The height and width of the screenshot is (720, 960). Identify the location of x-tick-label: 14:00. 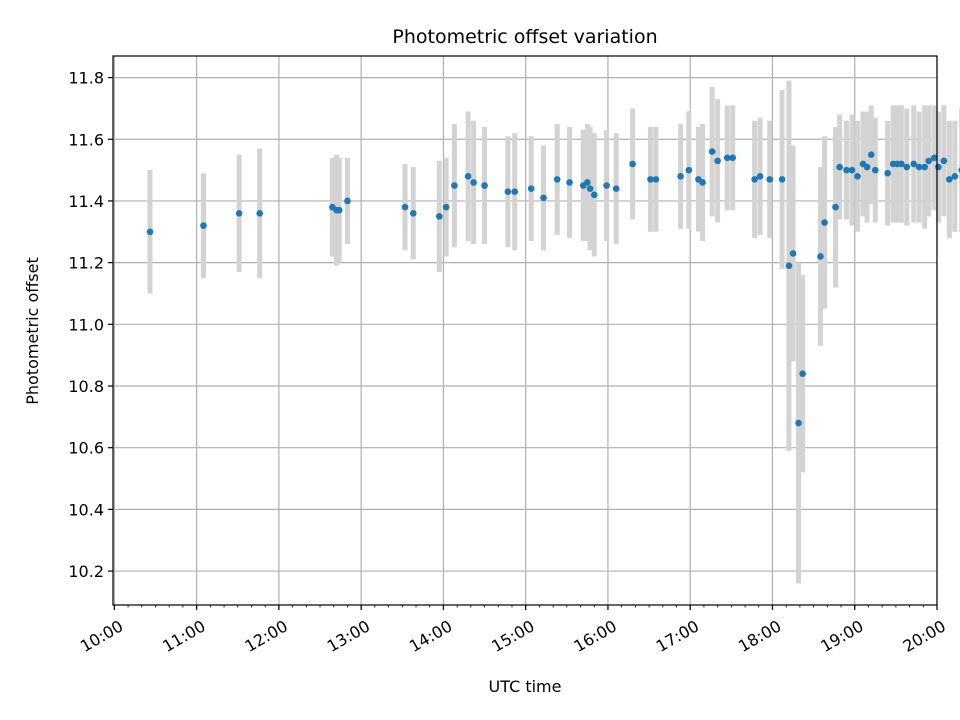
(430, 636).